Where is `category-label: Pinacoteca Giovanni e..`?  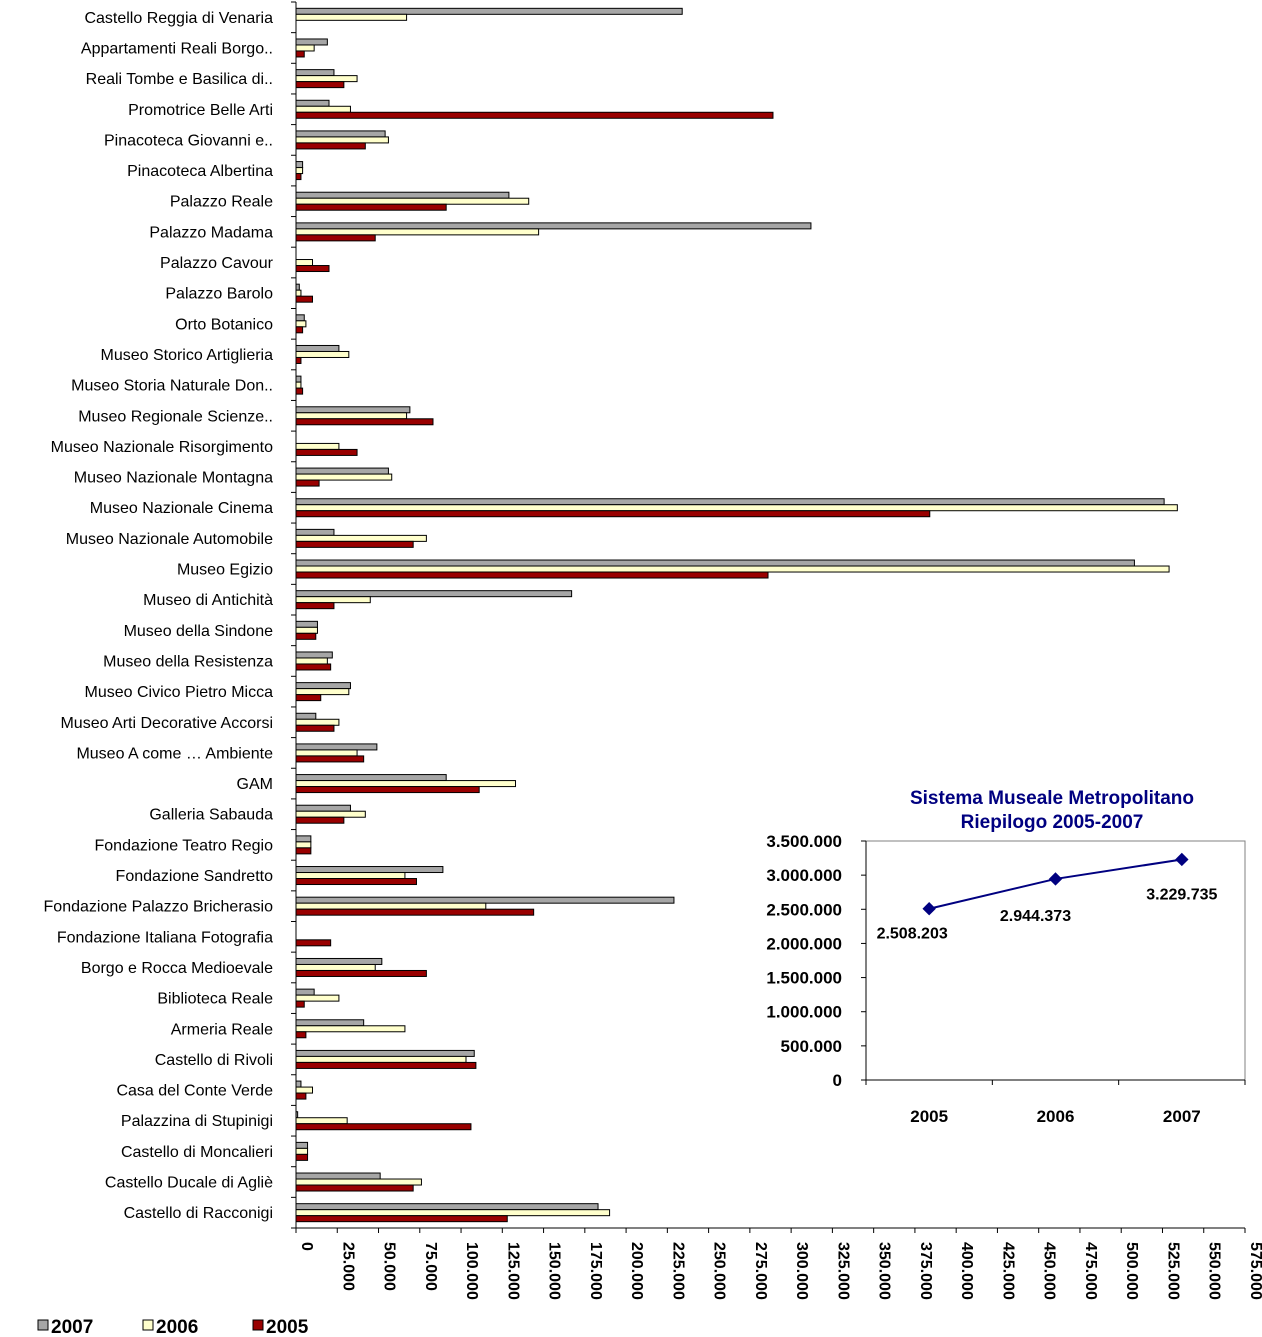
category-label: Pinacoteca Giovanni e.. is located at coordinates (188, 140).